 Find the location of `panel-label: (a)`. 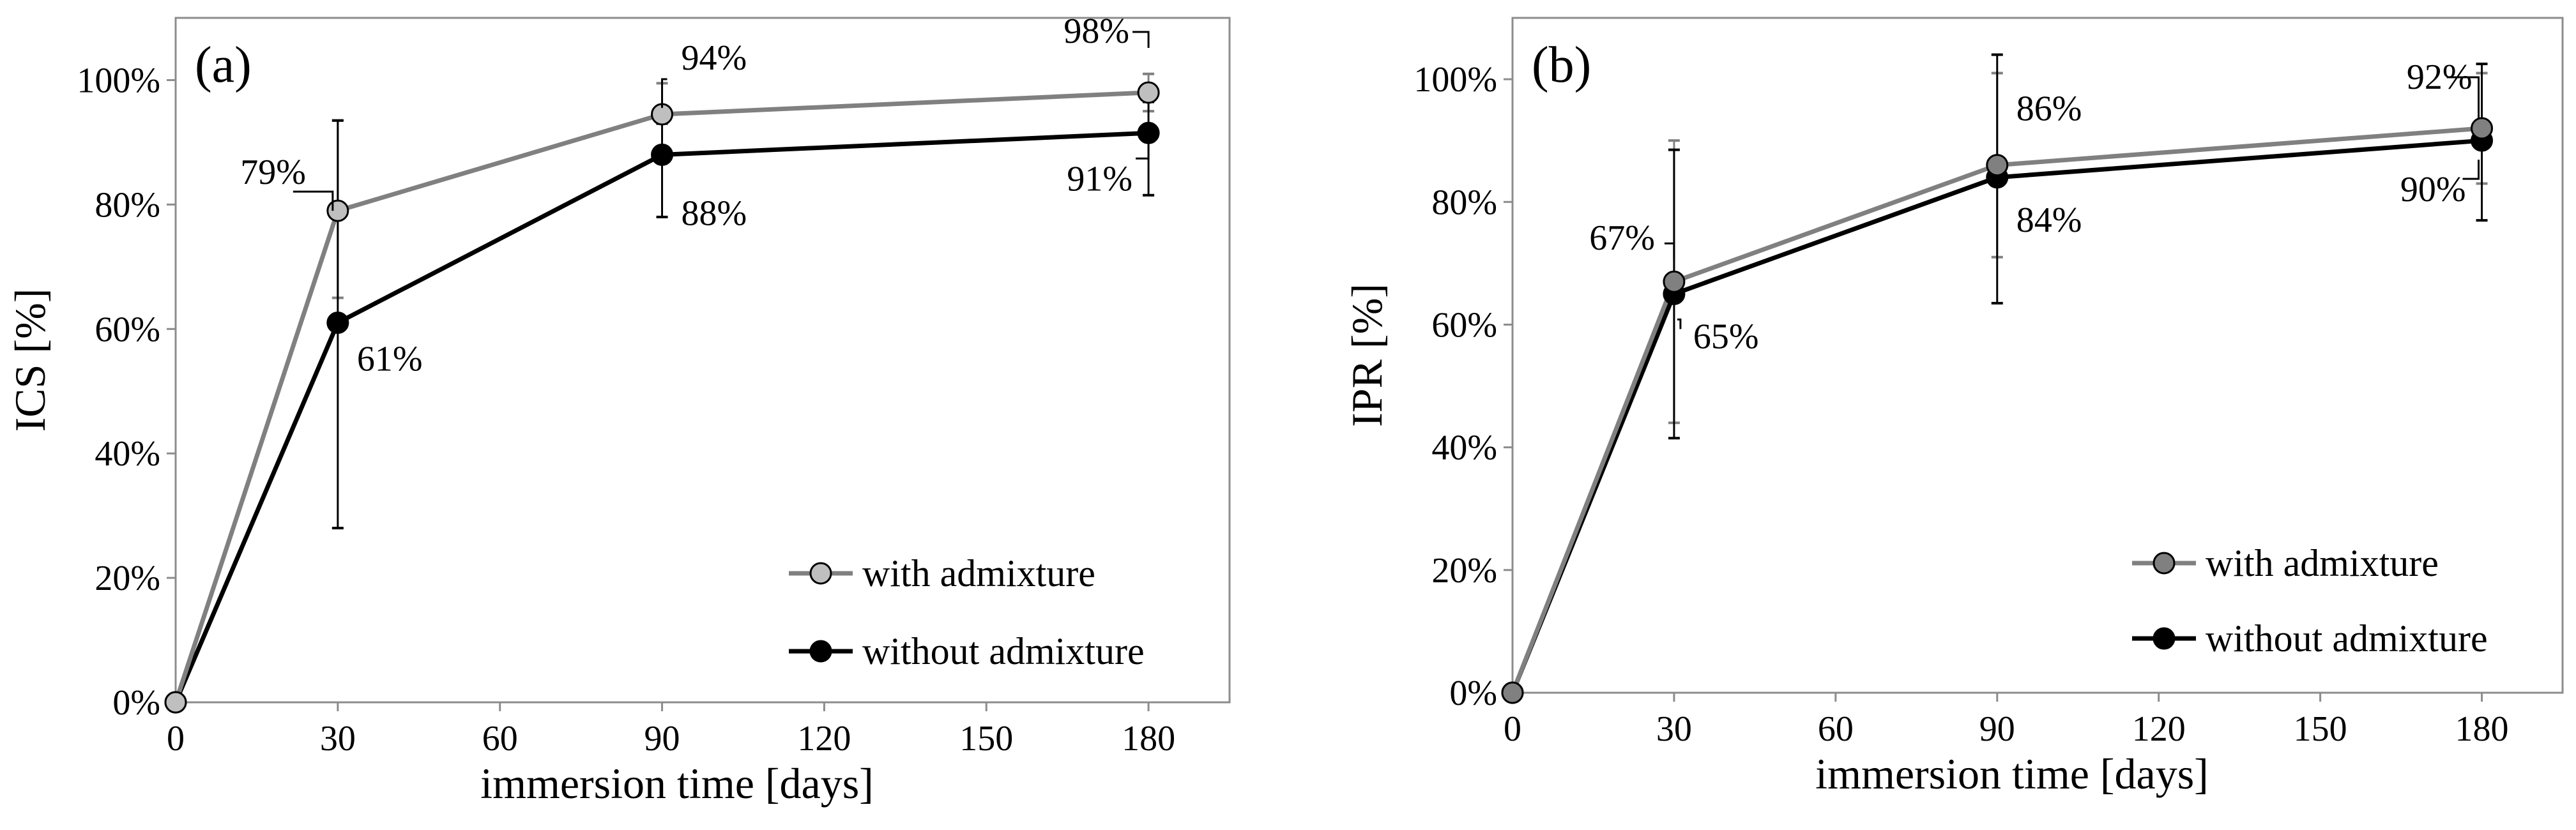

panel-label: (a) is located at coordinates (223, 65).